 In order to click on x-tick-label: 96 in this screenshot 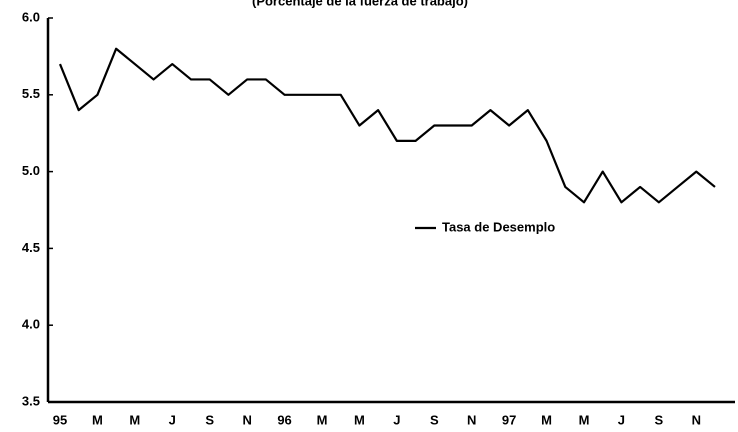, I will do `click(284, 419)`.